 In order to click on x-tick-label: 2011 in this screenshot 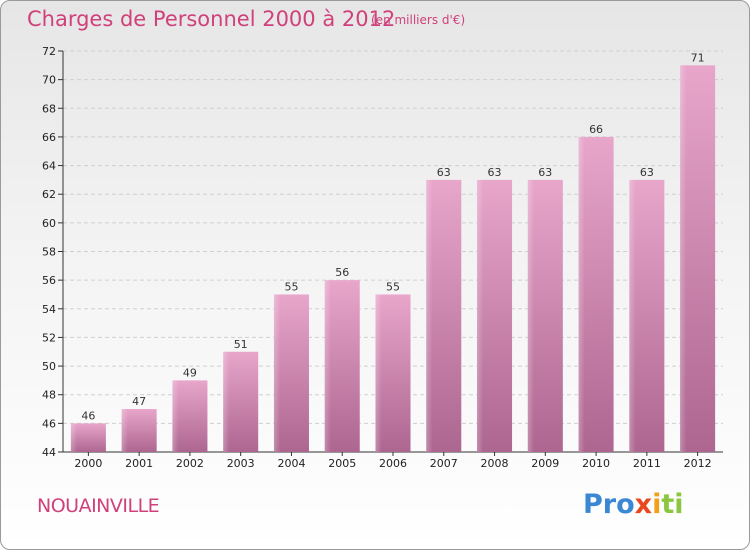, I will do `click(647, 463)`.